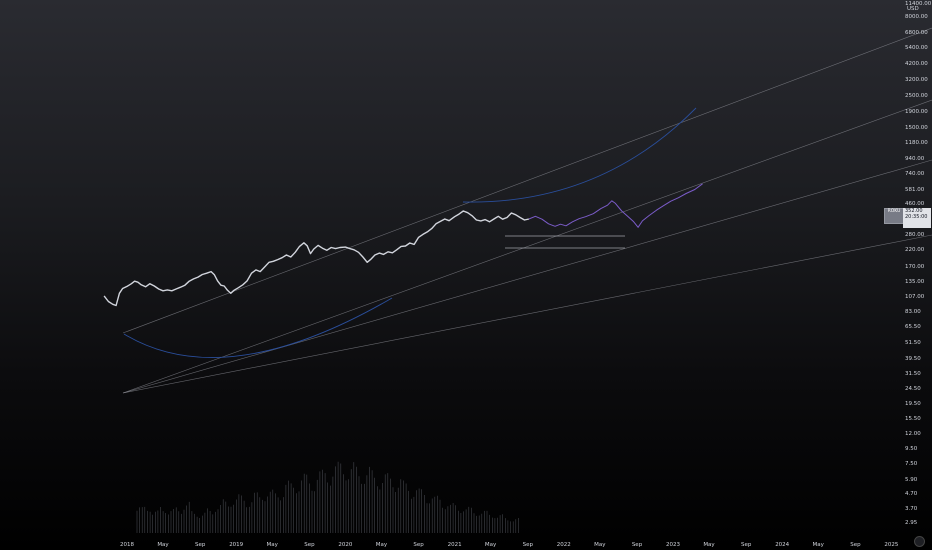  What do you see at coordinates (345, 545) in the screenshot?
I see `x-tick-label: 2020` at bounding box center [345, 545].